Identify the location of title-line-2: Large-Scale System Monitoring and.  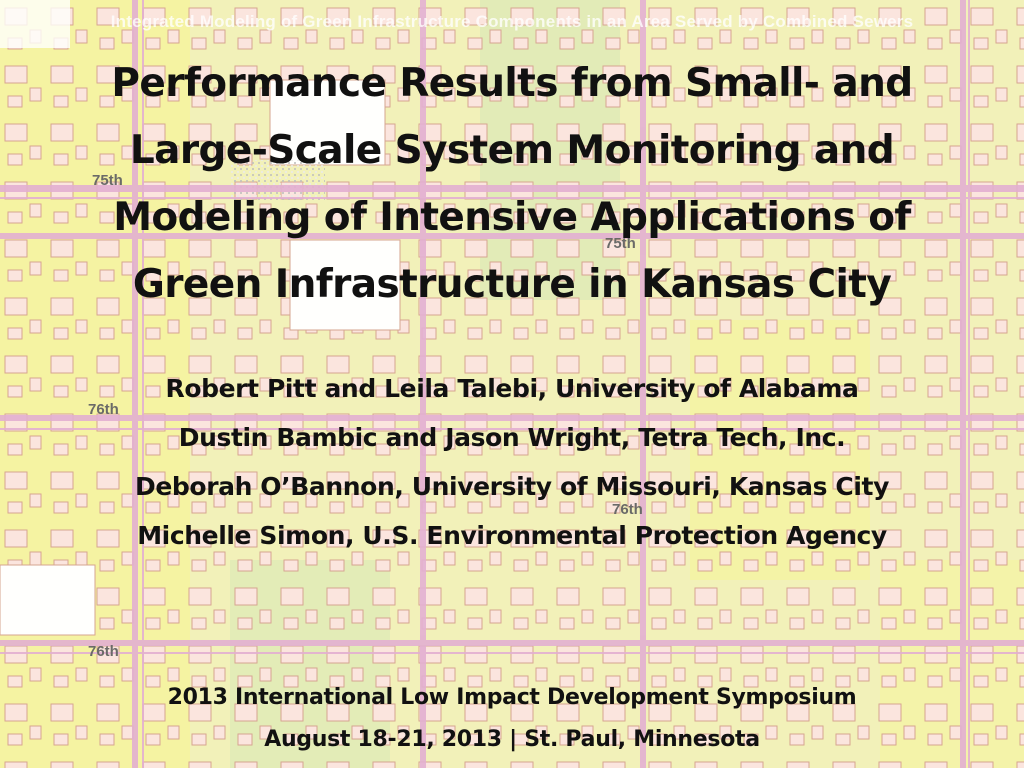
(512, 150).